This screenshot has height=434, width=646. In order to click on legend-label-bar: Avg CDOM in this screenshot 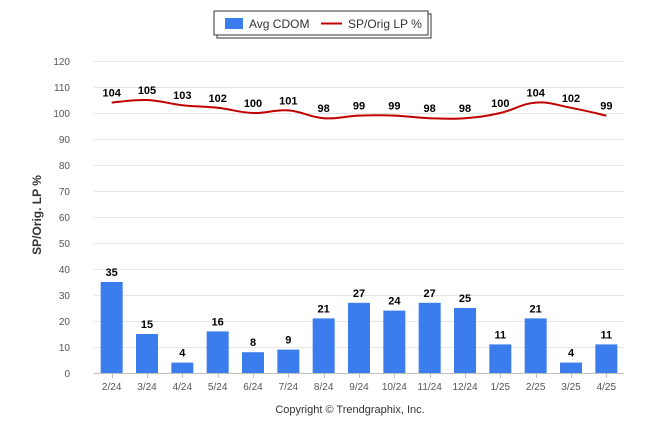, I will do `click(279, 24)`.